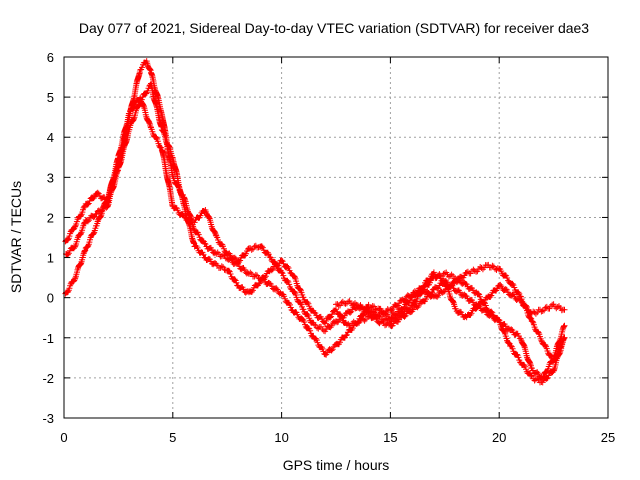 Image resolution: width=640 pixels, height=480 pixels. Describe the element at coordinates (50, 217) in the screenshot. I see `y-tick-label: 2` at that location.